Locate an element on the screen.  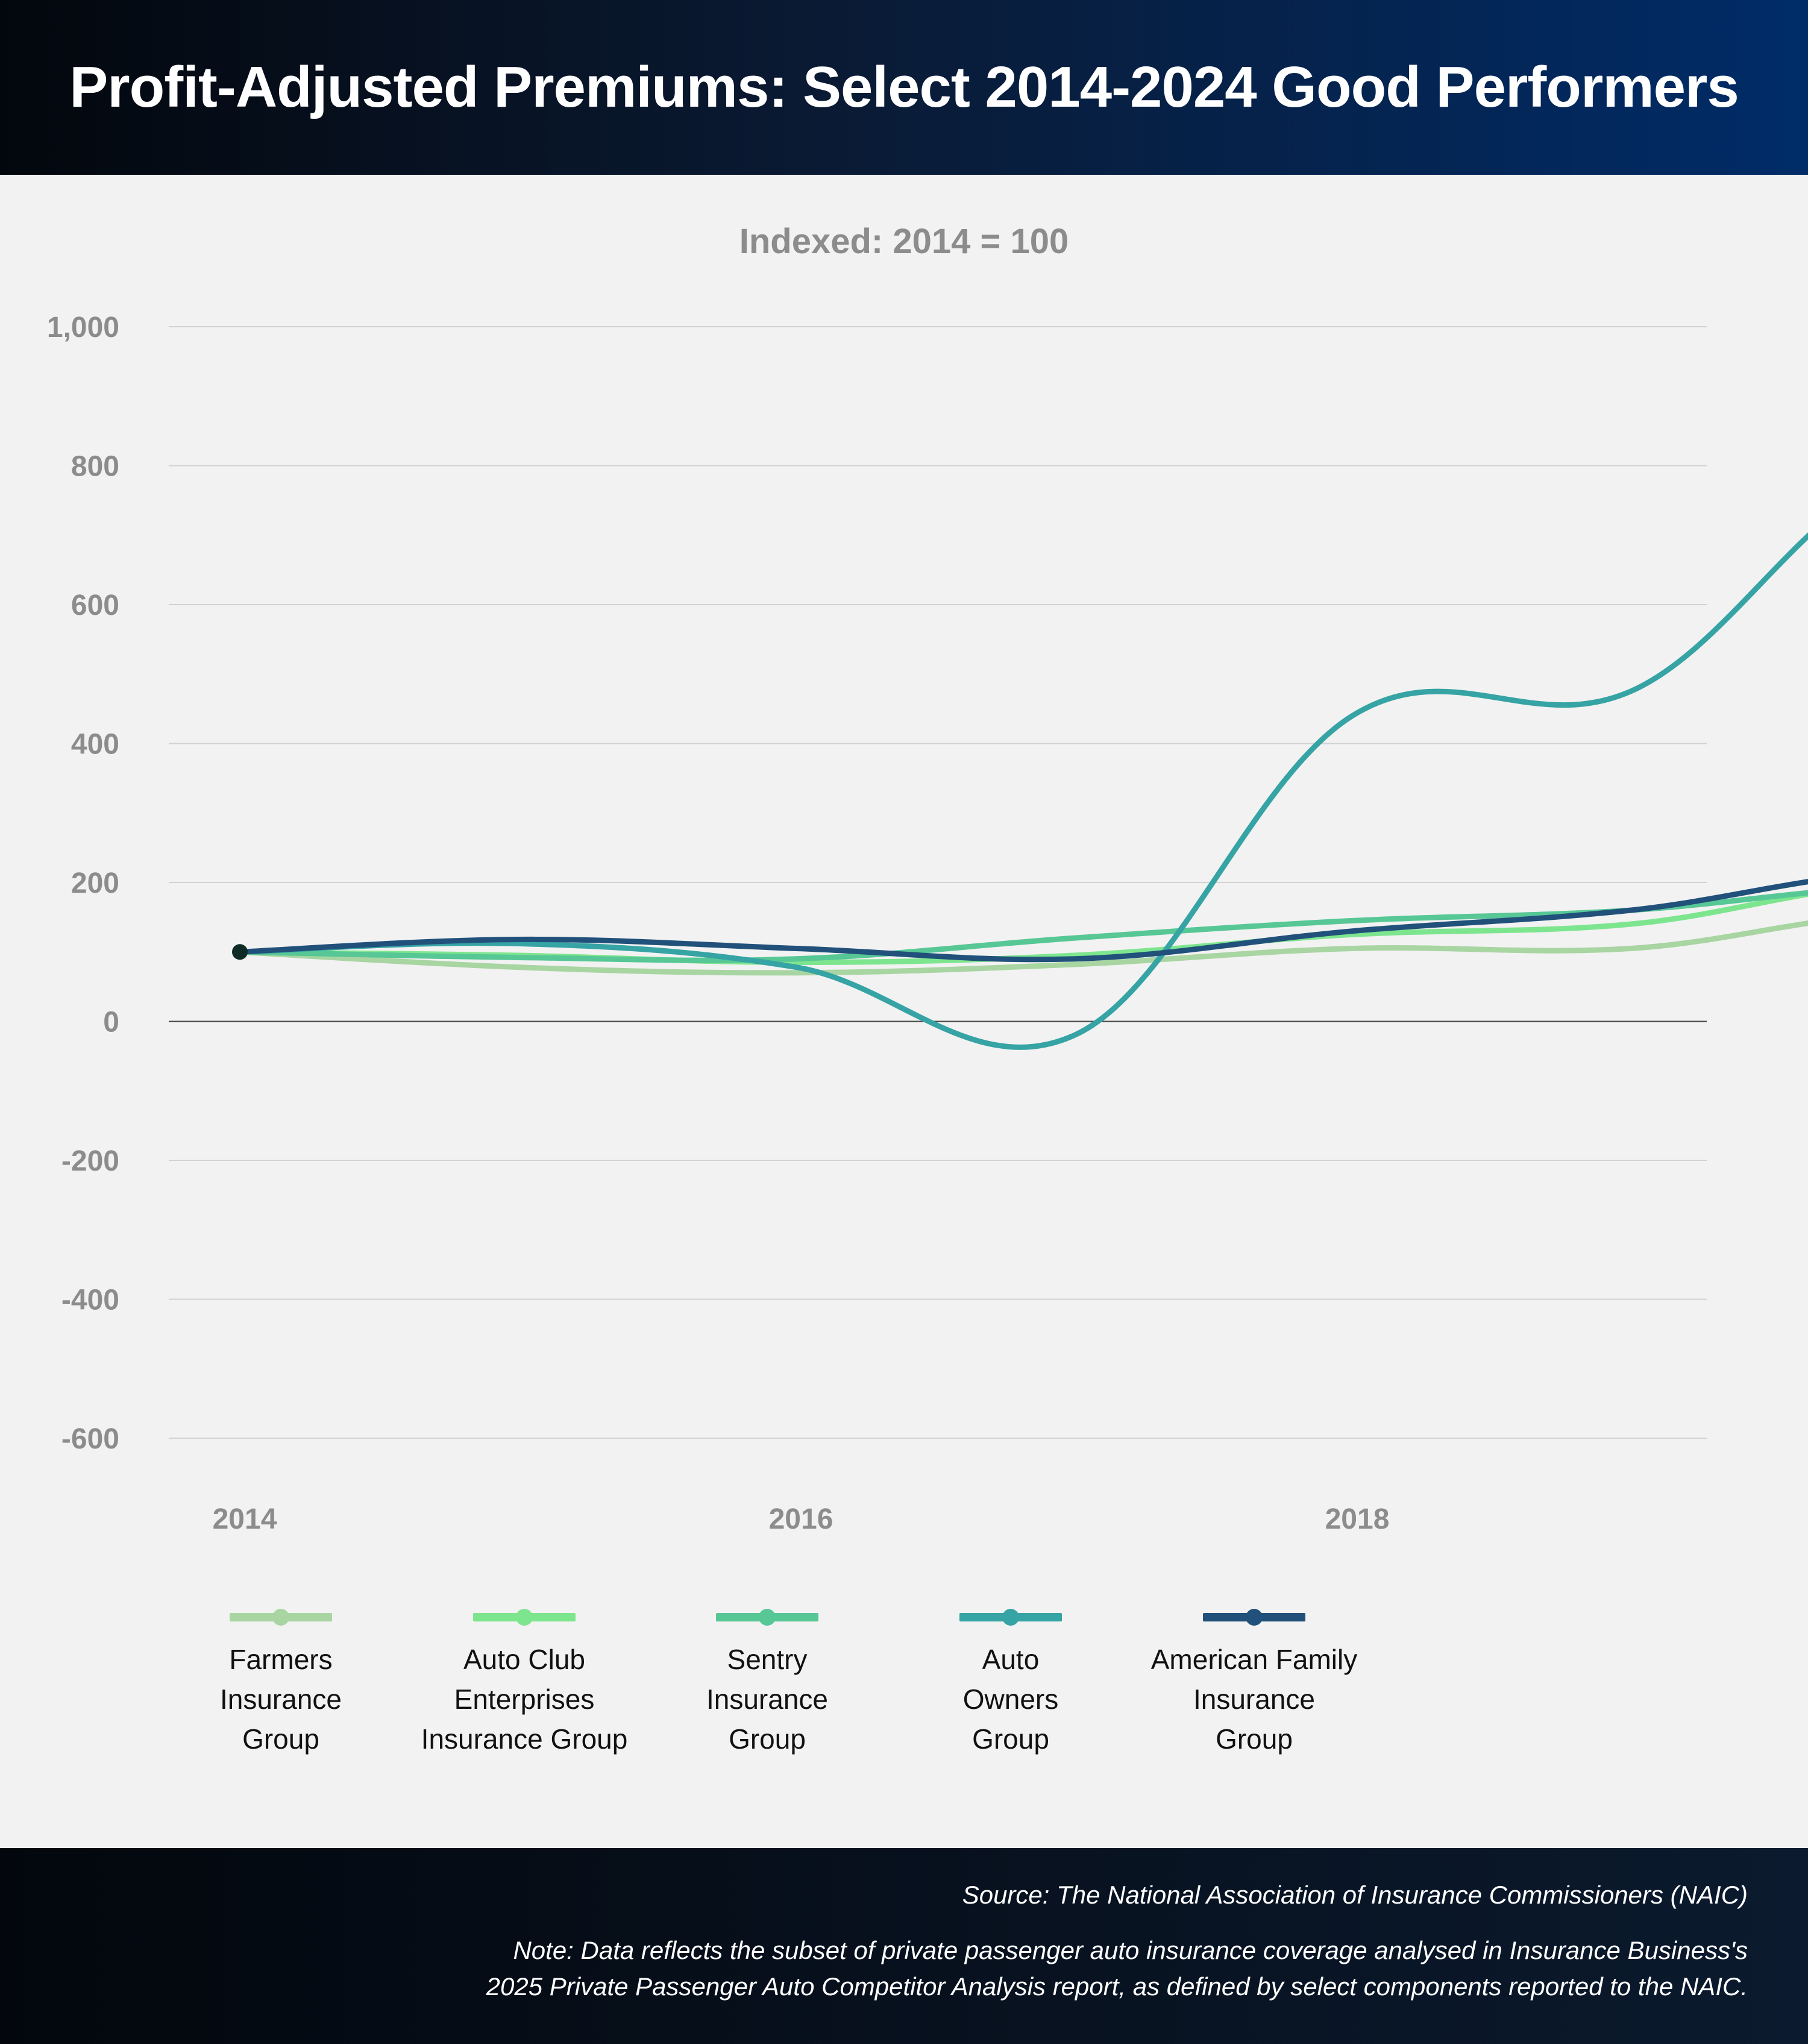
y-tick-label: 1,000 is located at coordinates (83, 328).